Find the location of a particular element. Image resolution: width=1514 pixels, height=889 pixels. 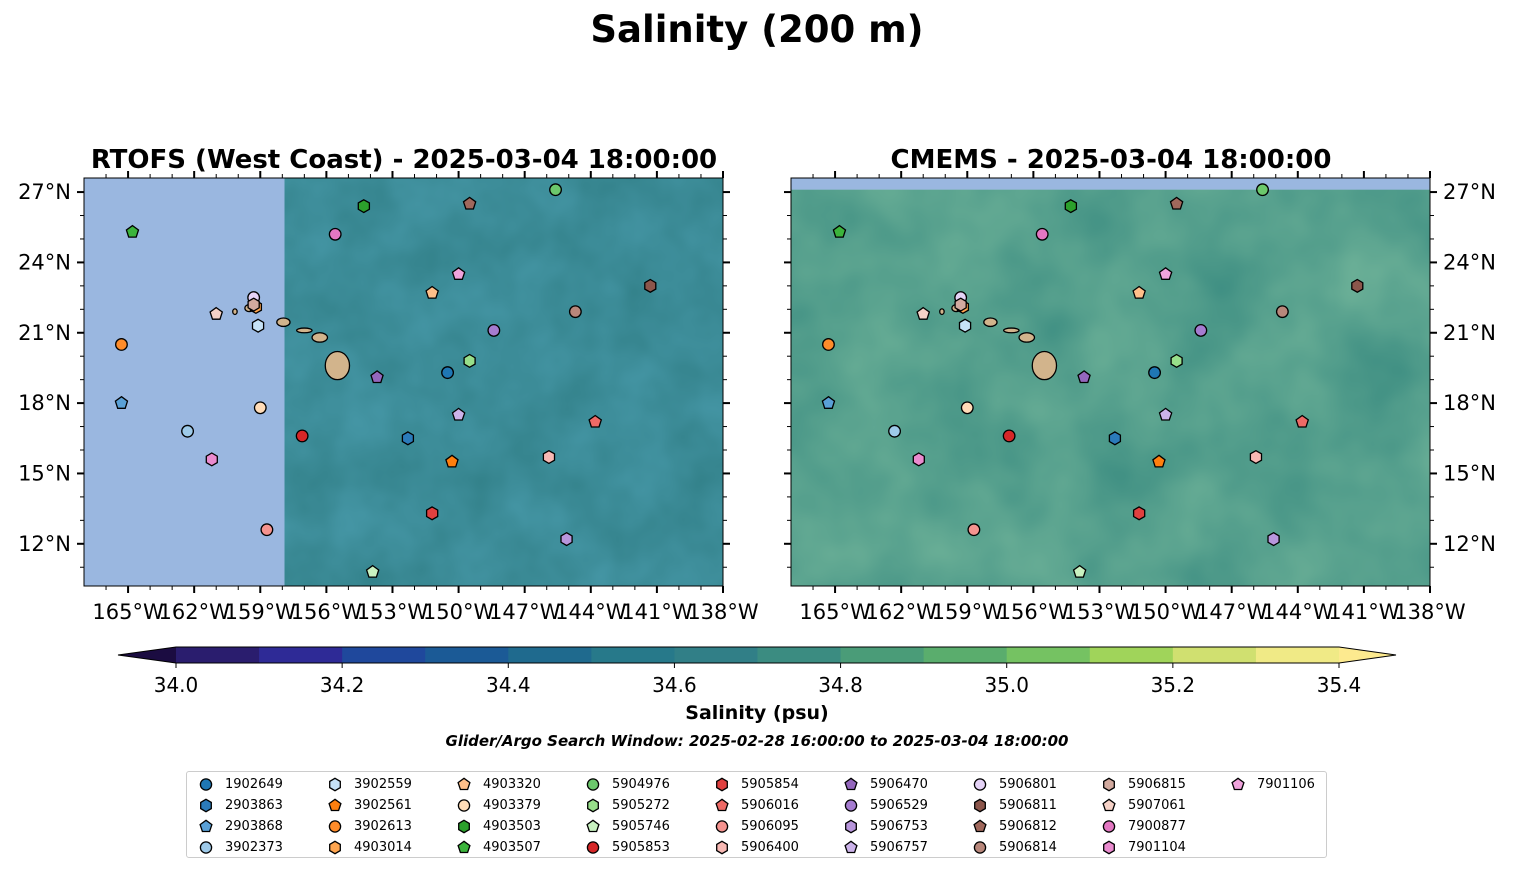

legend-label: 3902613 is located at coordinates (383, 826).